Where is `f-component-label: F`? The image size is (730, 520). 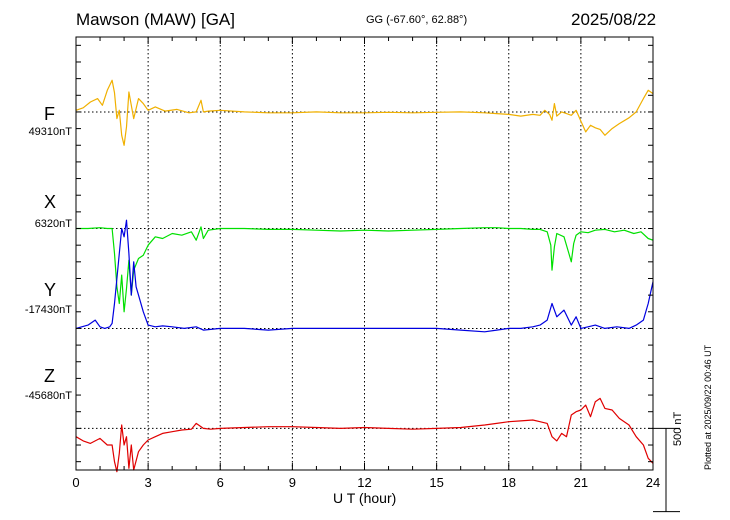 f-component-label: F is located at coordinates (49, 114).